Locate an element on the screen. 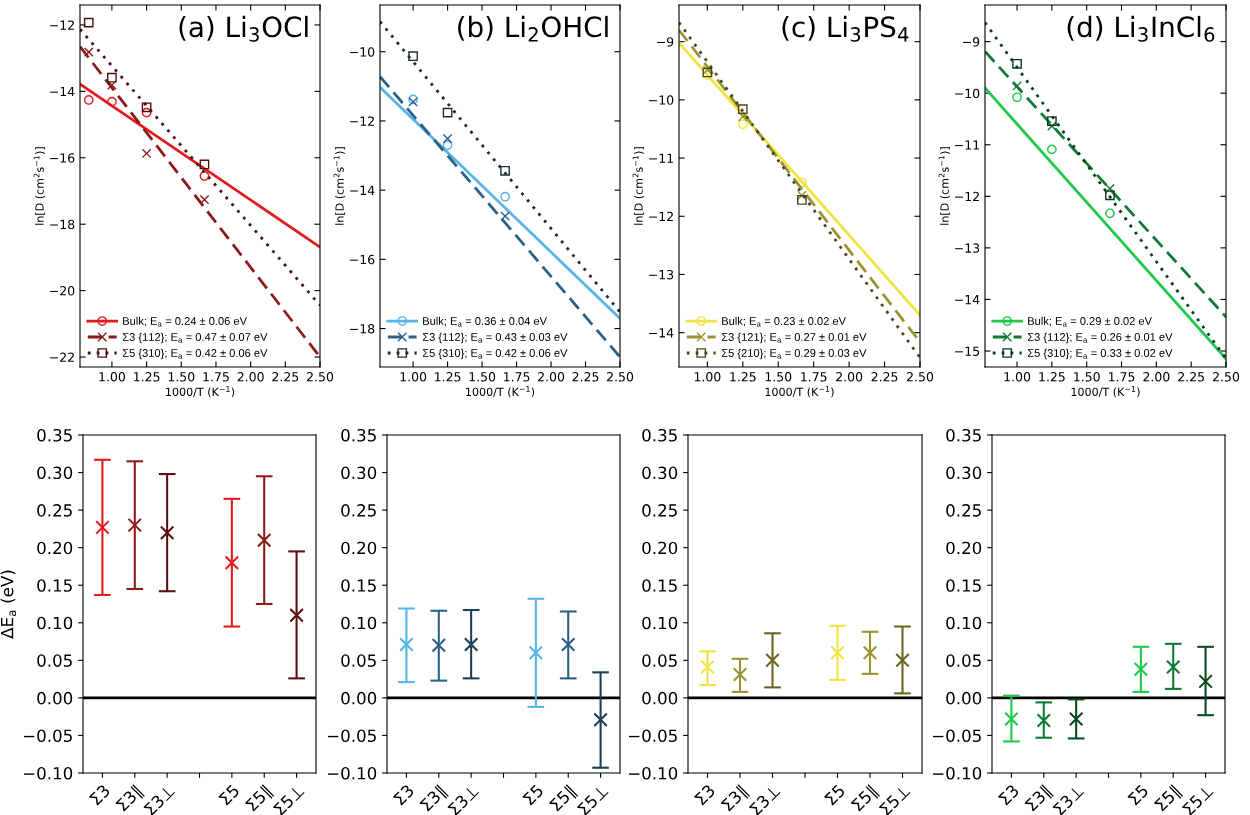 The height and width of the screenshot is (815, 1250). x-tick-label: Σ5 is located at coordinates (533, 795).